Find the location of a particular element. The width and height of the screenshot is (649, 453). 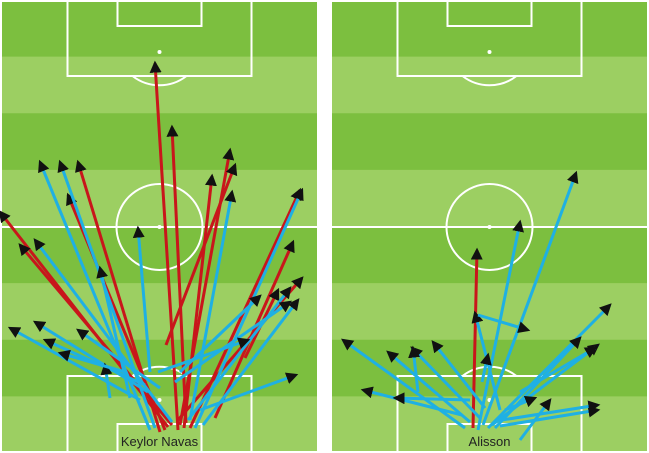

player-name-label: Alisson is located at coordinates (490, 441).